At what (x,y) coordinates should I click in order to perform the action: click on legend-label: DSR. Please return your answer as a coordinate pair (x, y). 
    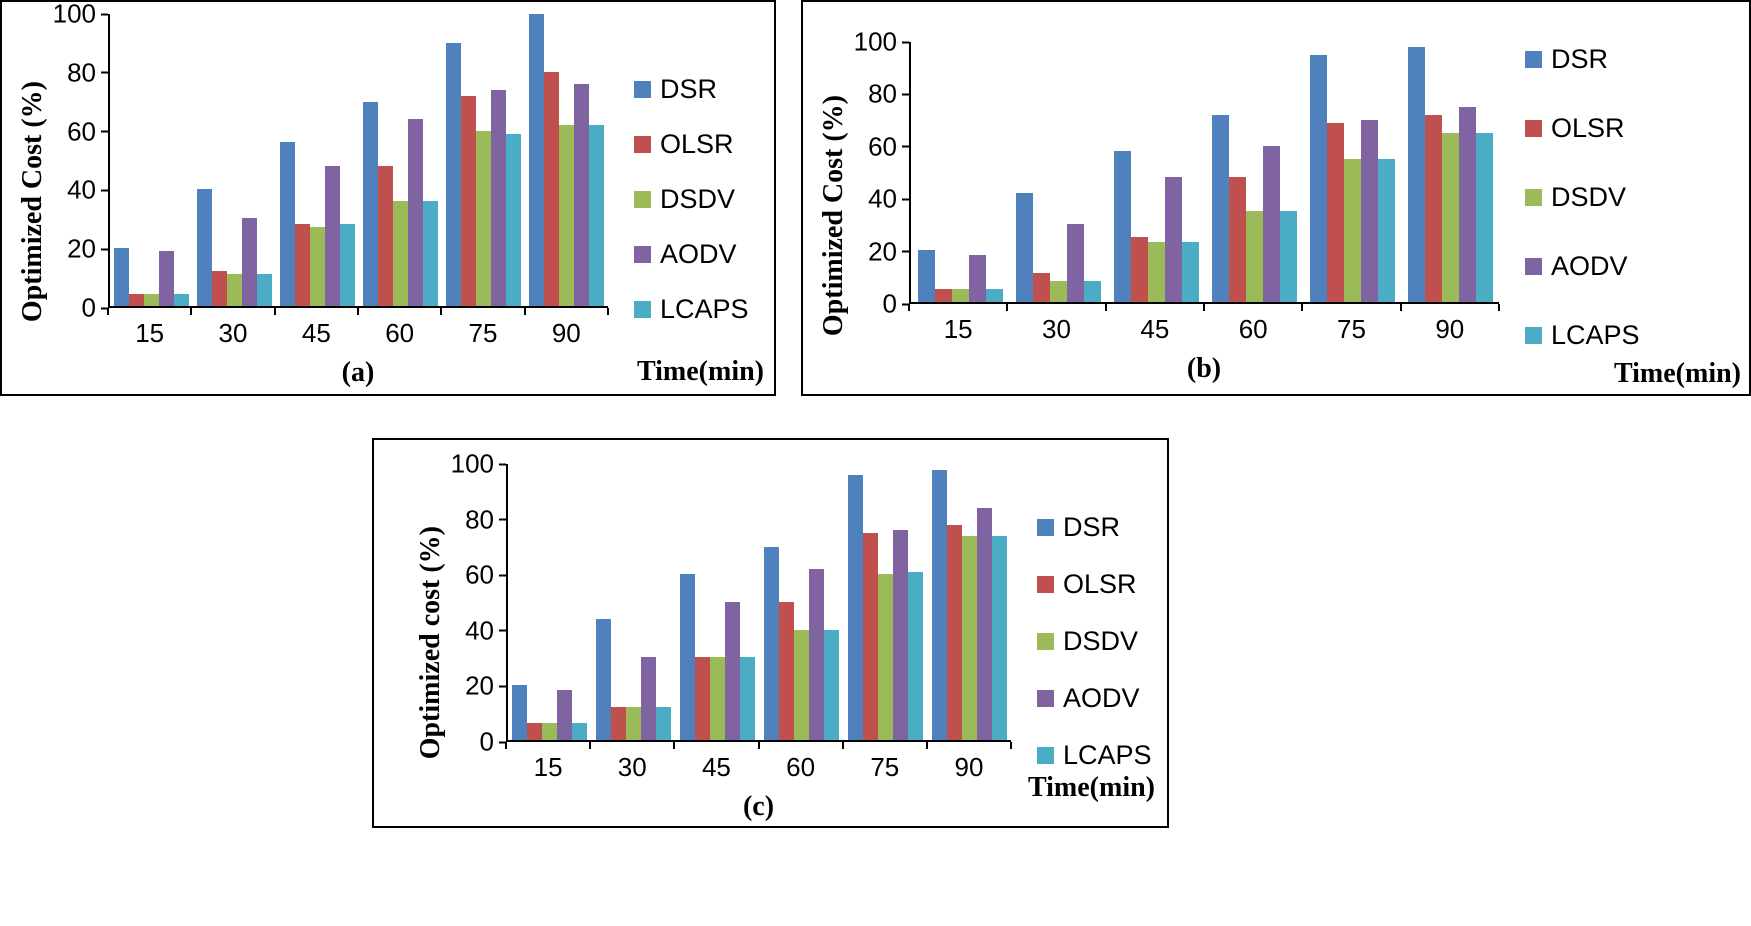
    Looking at the image, I should click on (1580, 59).